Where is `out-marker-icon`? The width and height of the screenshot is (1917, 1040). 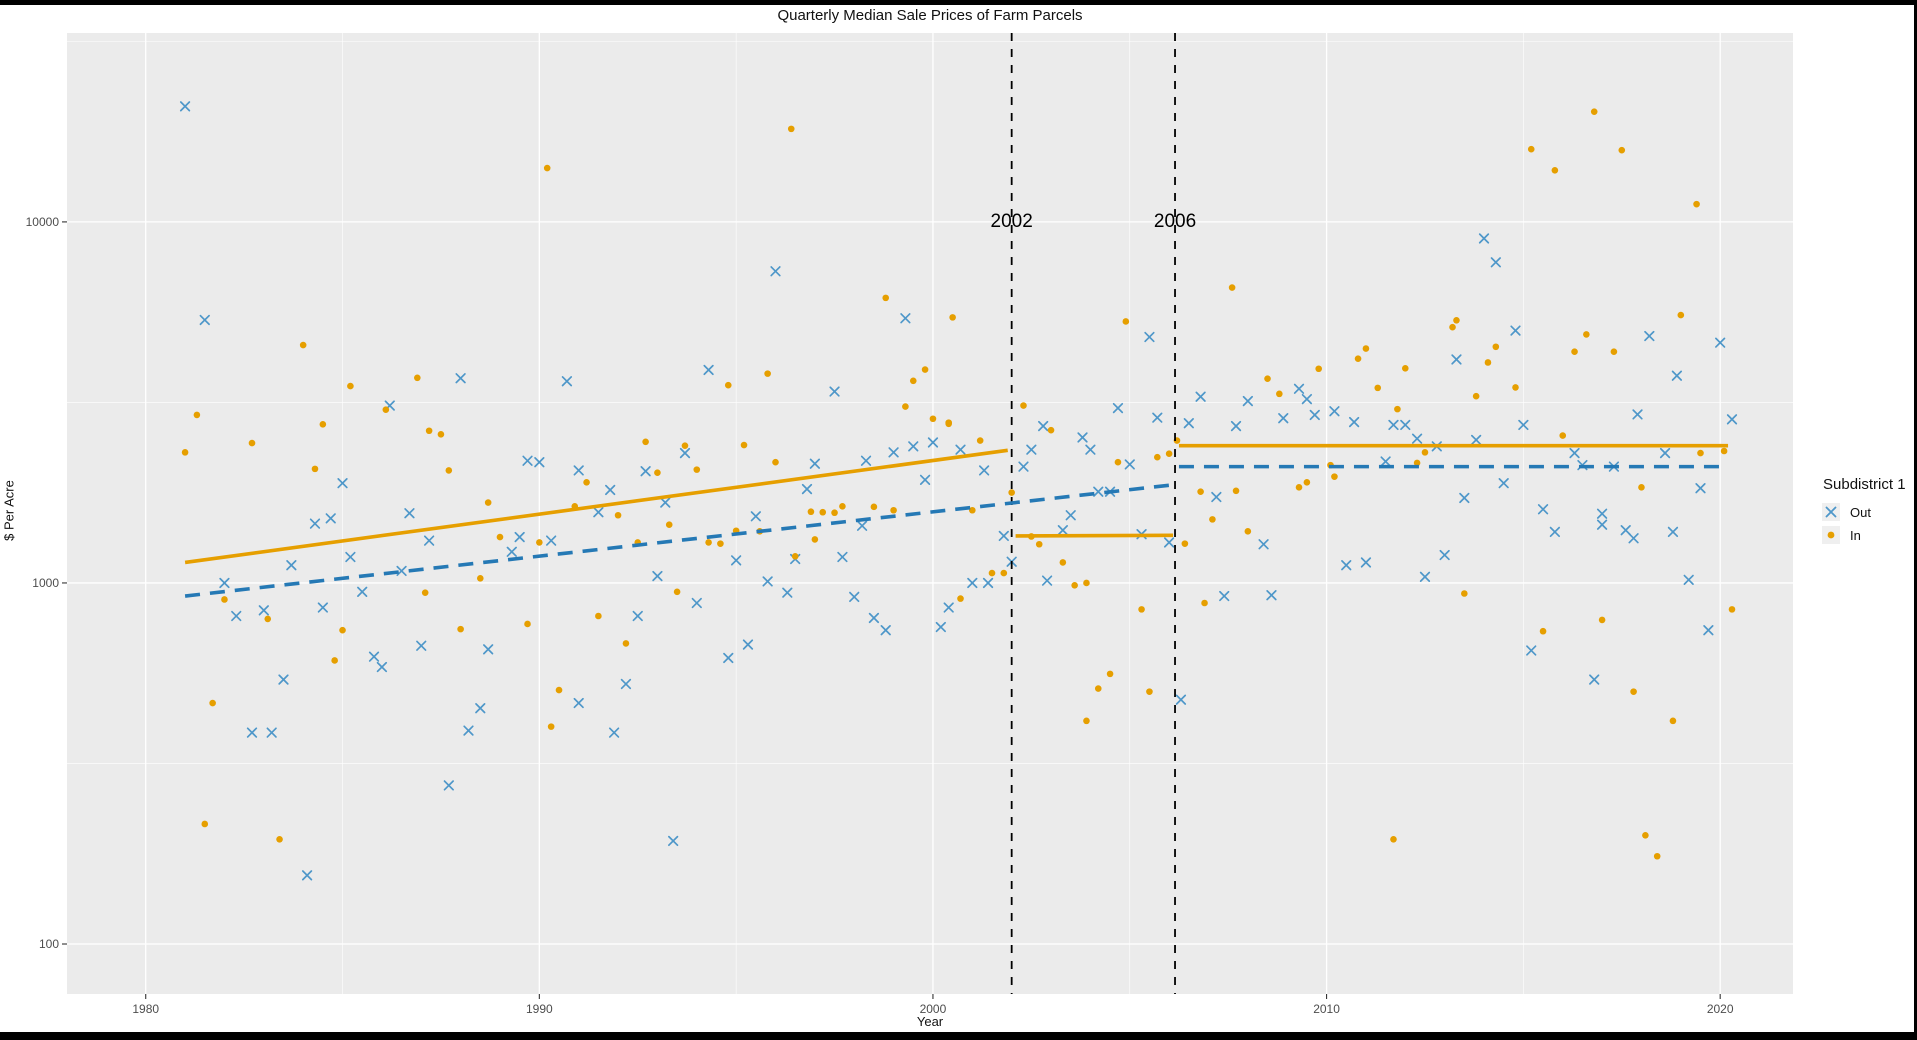 out-marker-icon is located at coordinates (1831, 512).